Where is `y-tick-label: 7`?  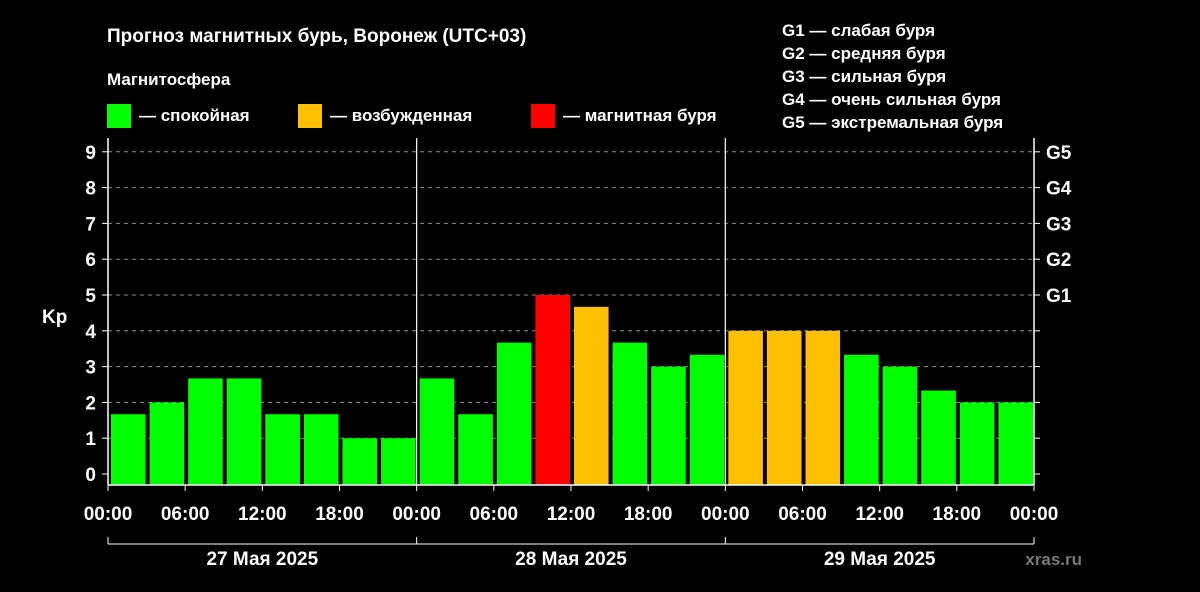 y-tick-label: 7 is located at coordinates (90, 224).